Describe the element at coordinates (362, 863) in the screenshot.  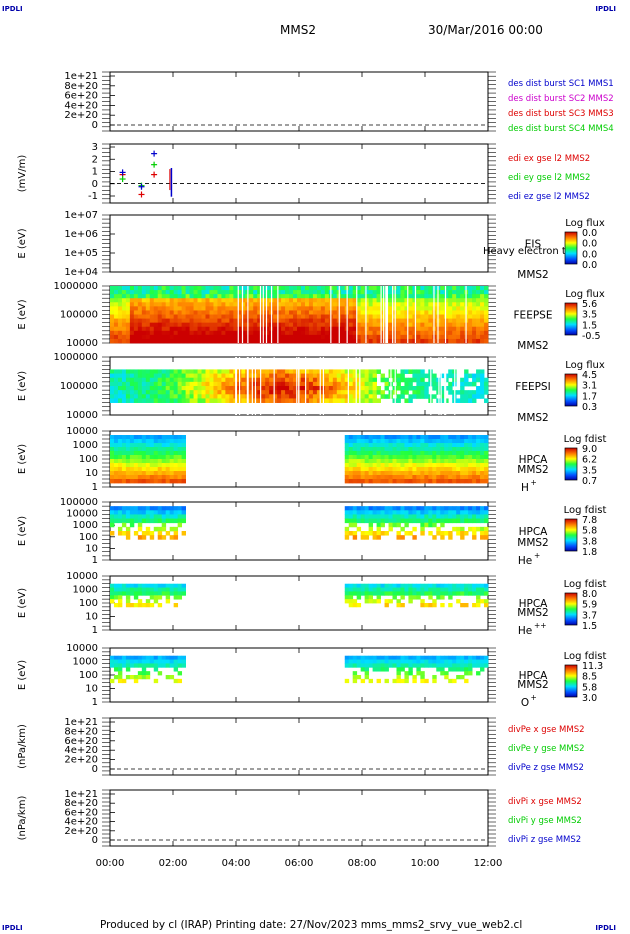
I see `x-tick-label: 08:00` at that location.